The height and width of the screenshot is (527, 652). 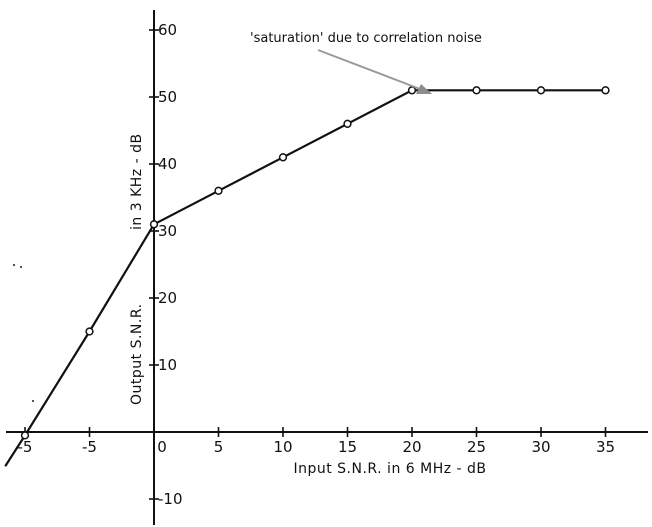 I want to click on x-tick-label: 35, so click(x=605, y=447).